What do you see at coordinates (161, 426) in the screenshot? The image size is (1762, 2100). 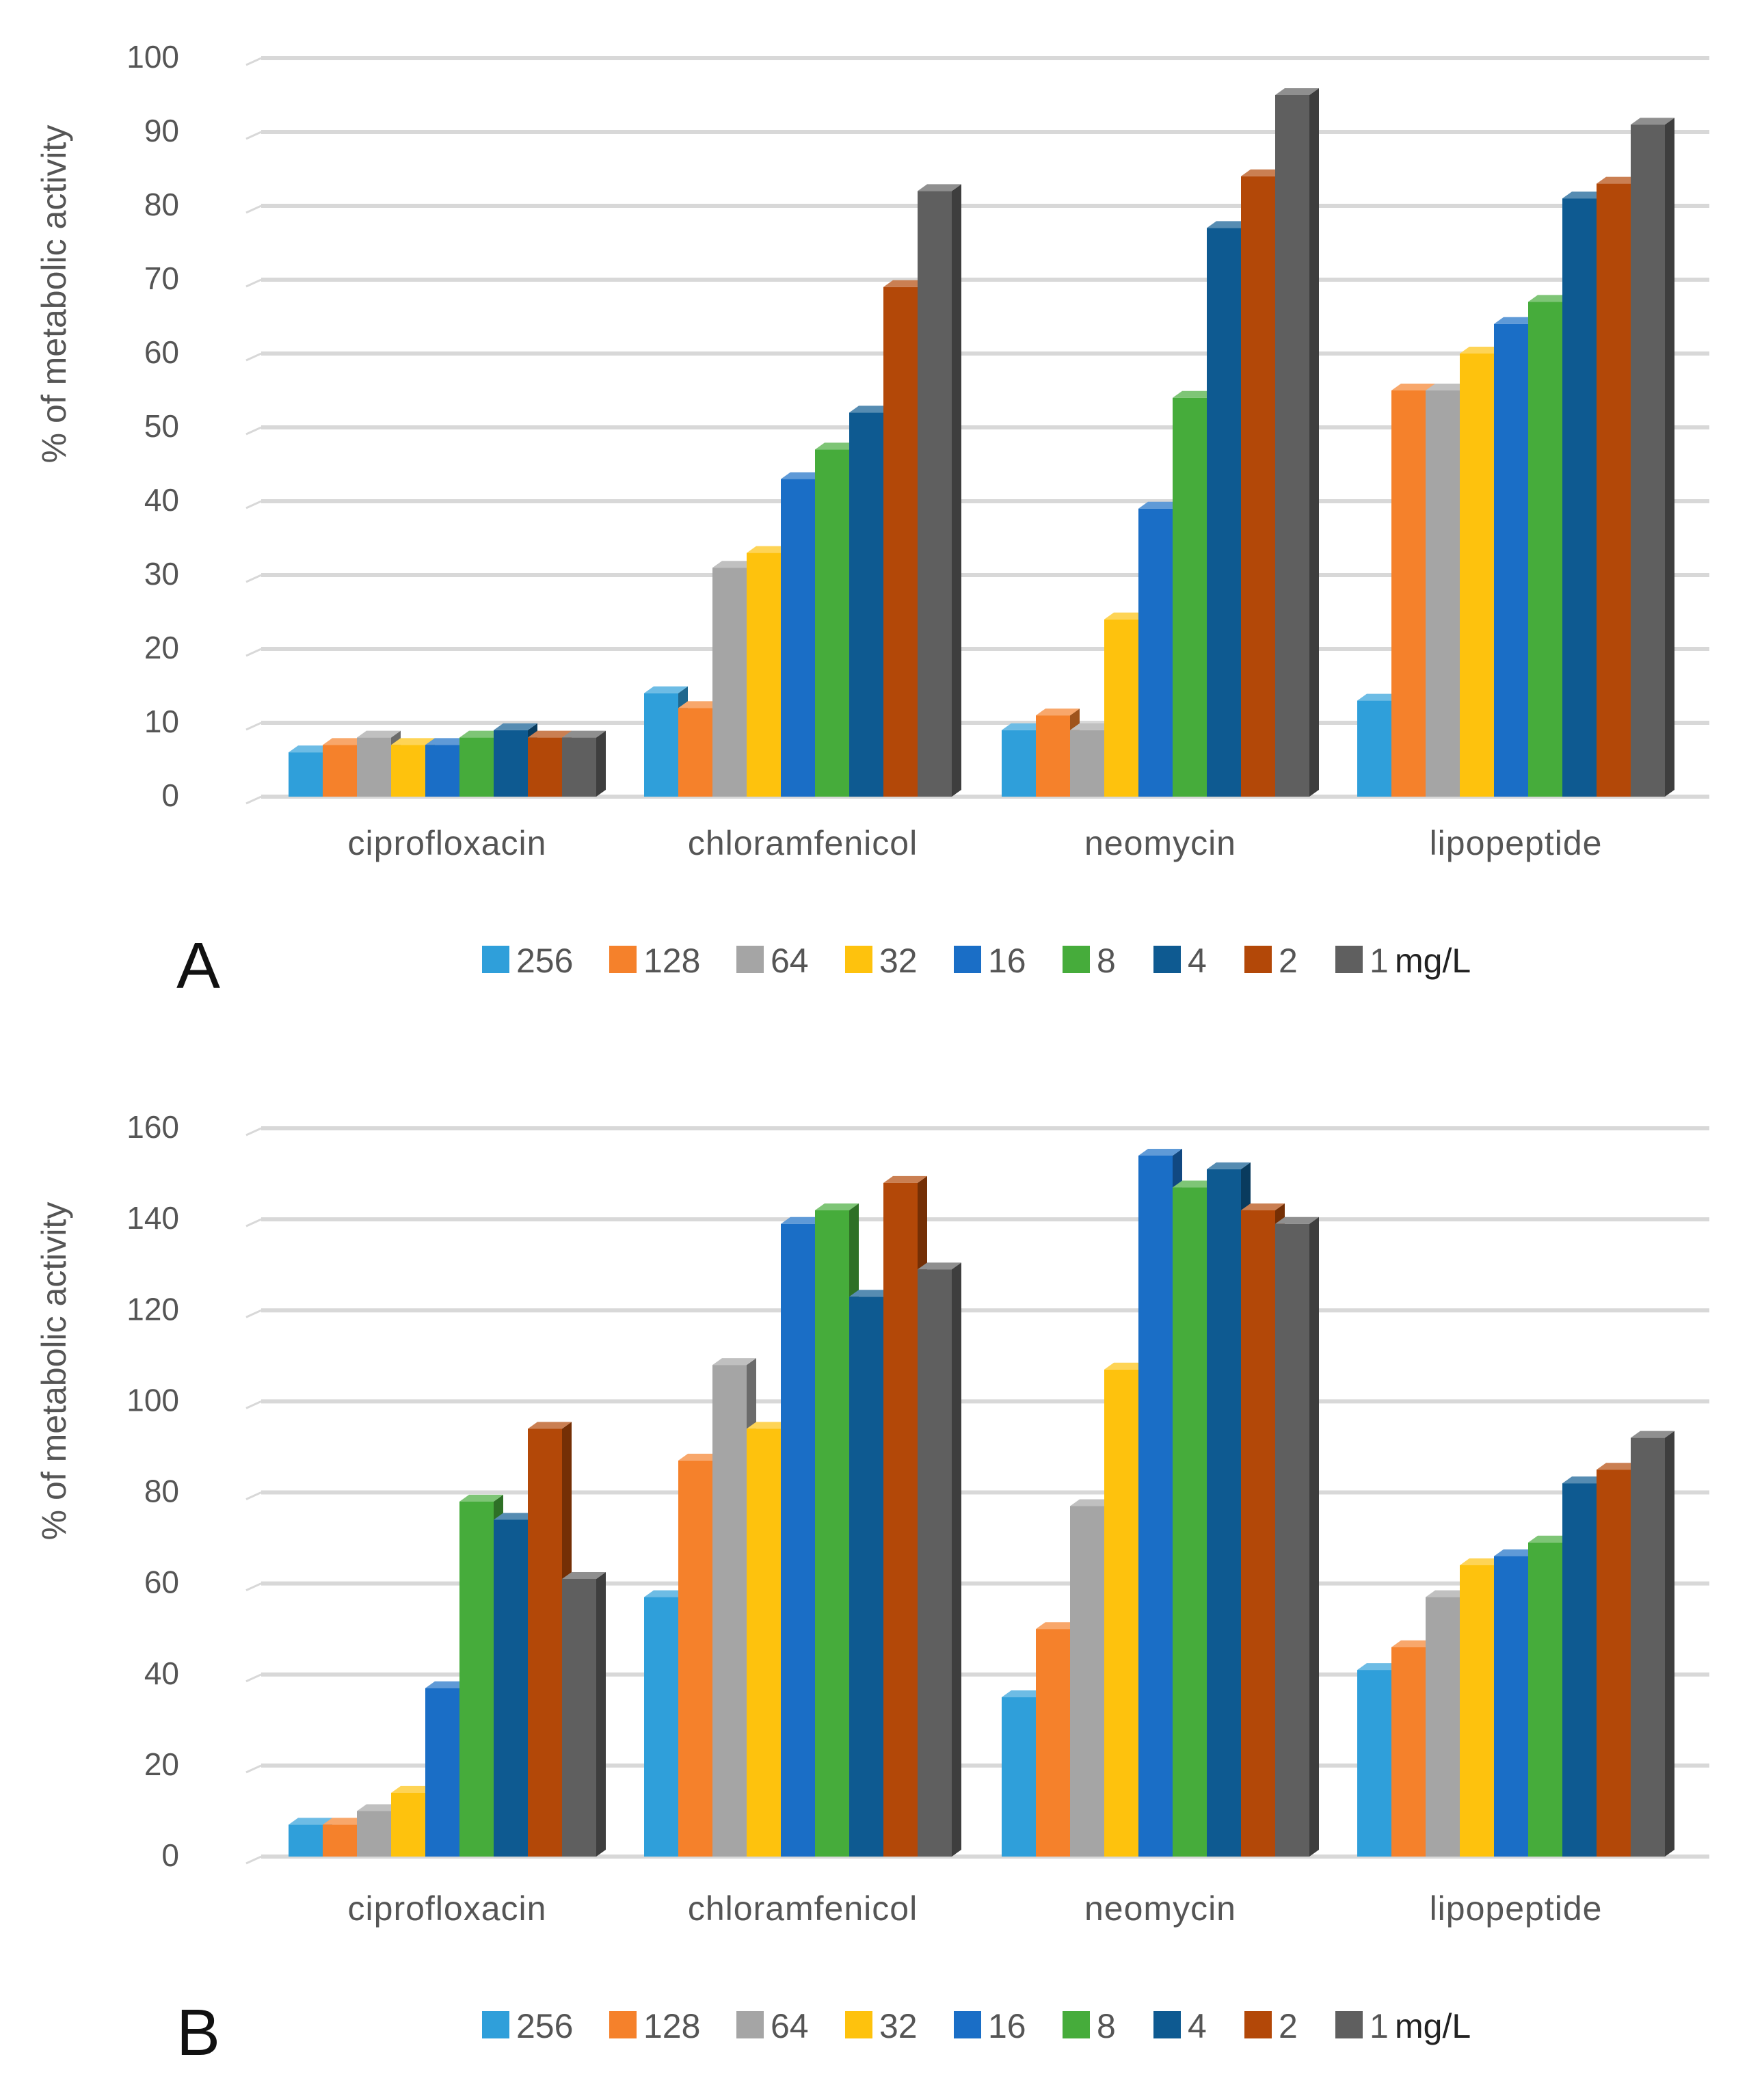 I see `y-tick-label: 50` at bounding box center [161, 426].